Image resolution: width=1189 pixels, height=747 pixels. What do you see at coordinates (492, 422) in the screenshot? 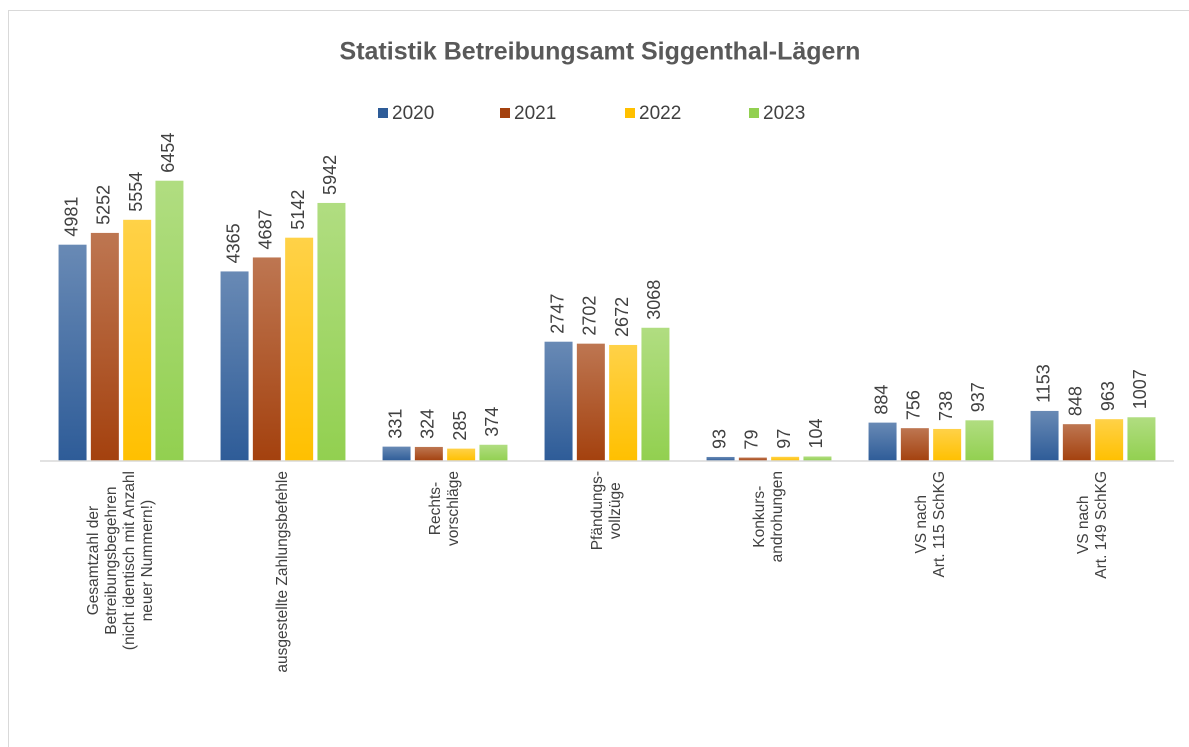
I see `data-label: 374` at bounding box center [492, 422].